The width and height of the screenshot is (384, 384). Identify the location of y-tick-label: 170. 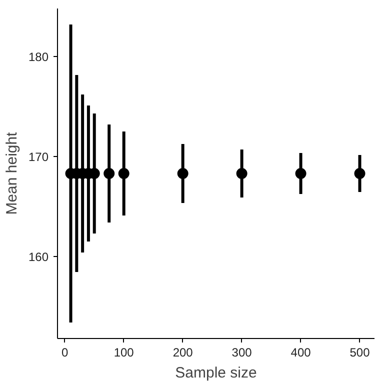
(38, 157).